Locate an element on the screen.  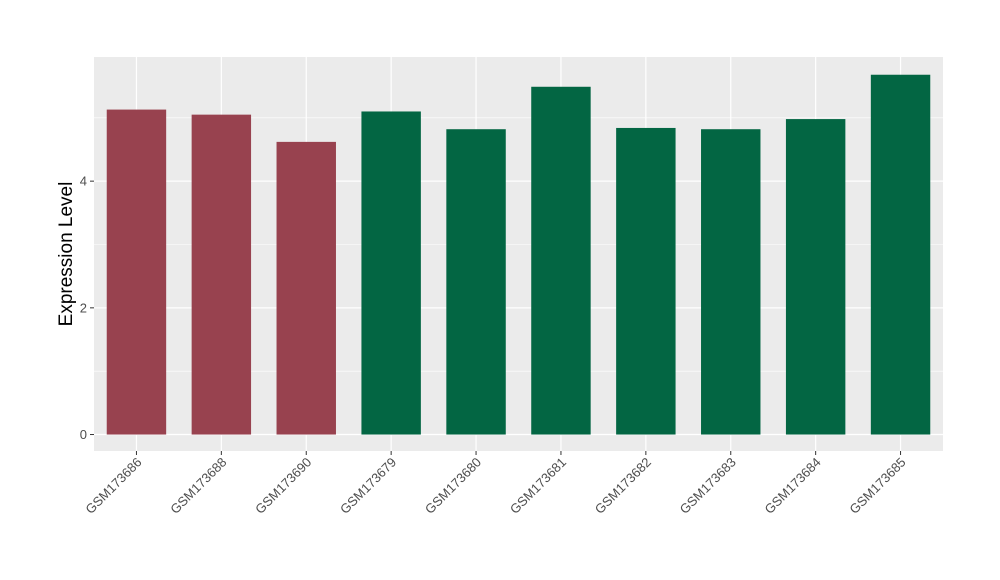
y-tick-label: 0 is located at coordinates (83, 434).